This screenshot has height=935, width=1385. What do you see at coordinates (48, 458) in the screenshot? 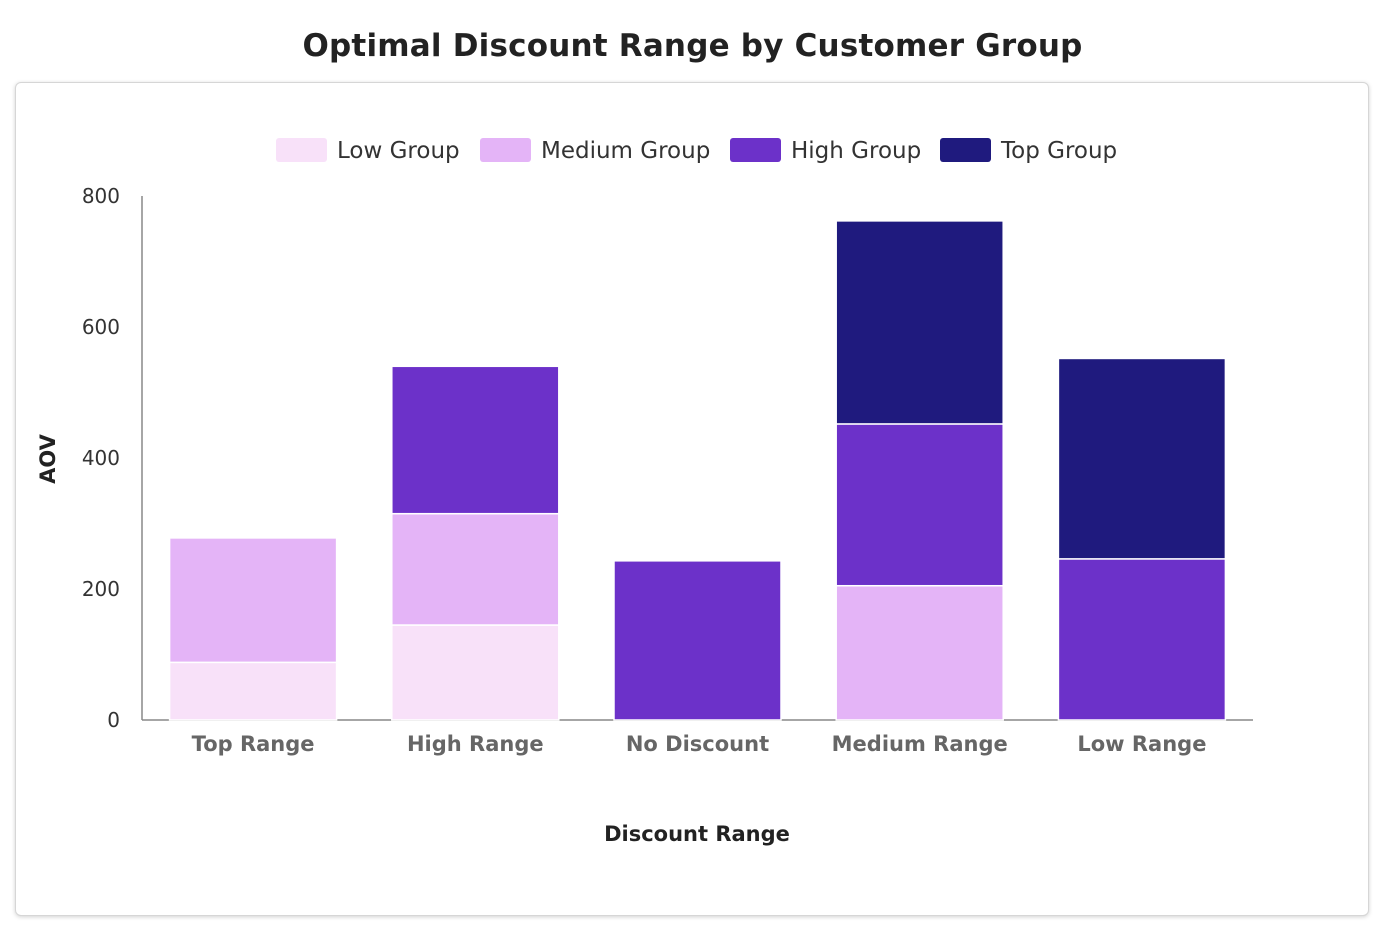
I see `y-axis-title: AOV` at bounding box center [48, 458].